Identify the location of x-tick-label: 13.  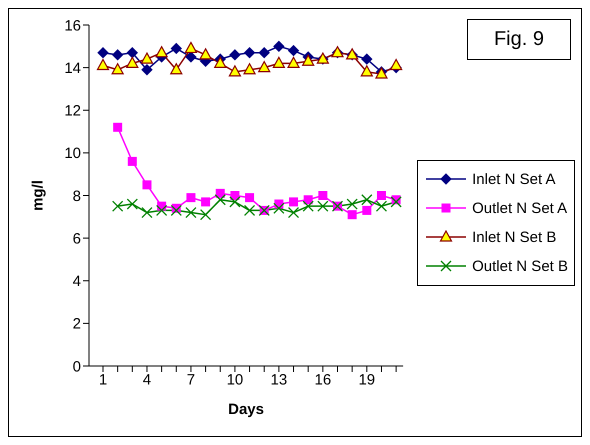
(279, 380).